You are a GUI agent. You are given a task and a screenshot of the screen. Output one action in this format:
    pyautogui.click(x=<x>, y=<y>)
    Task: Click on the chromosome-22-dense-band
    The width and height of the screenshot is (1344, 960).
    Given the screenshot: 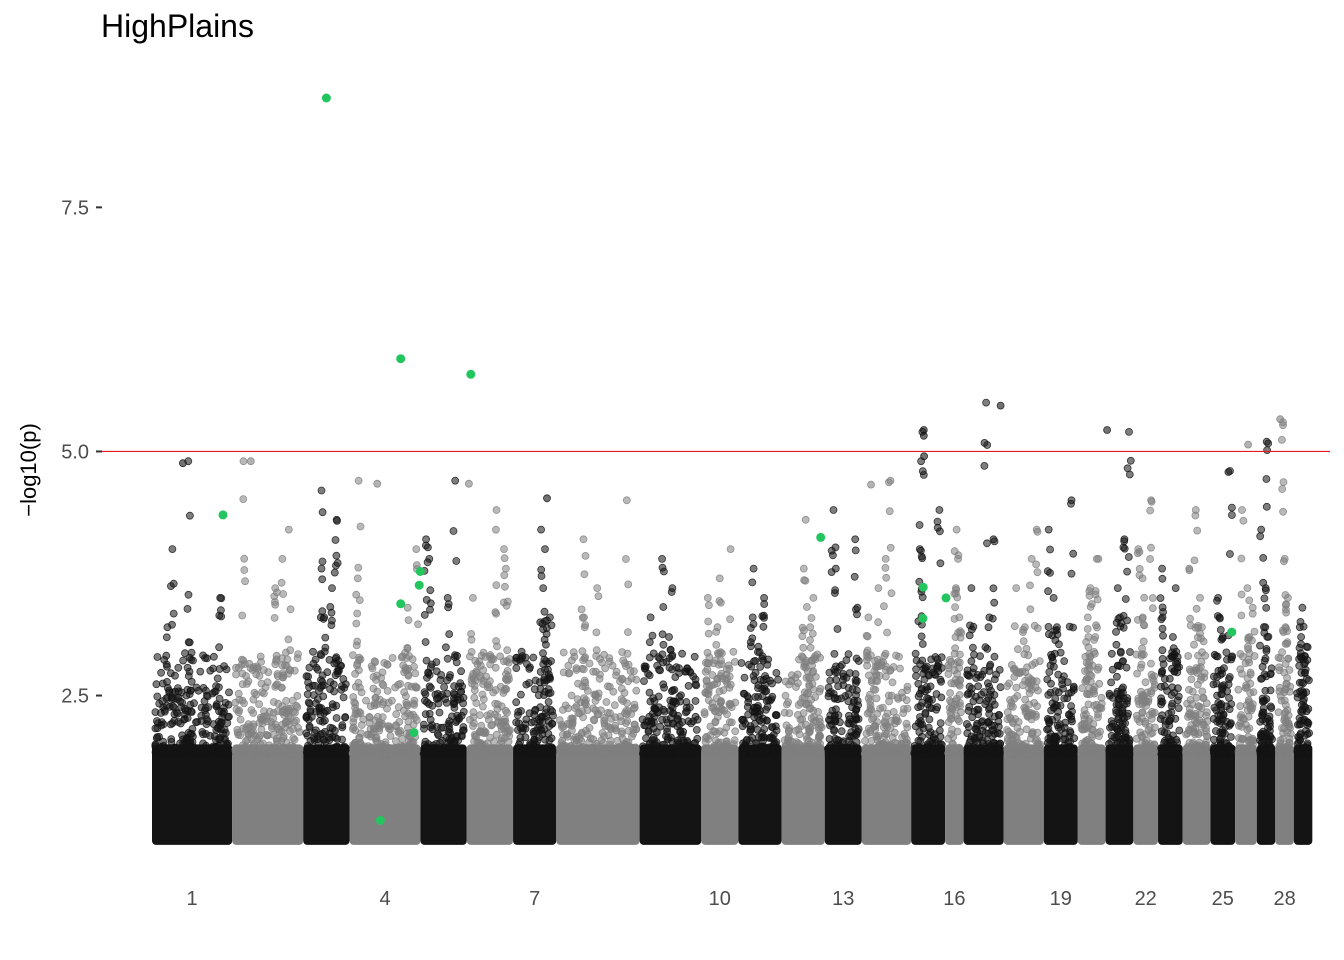 What is the action you would take?
    pyautogui.click(x=1146, y=794)
    